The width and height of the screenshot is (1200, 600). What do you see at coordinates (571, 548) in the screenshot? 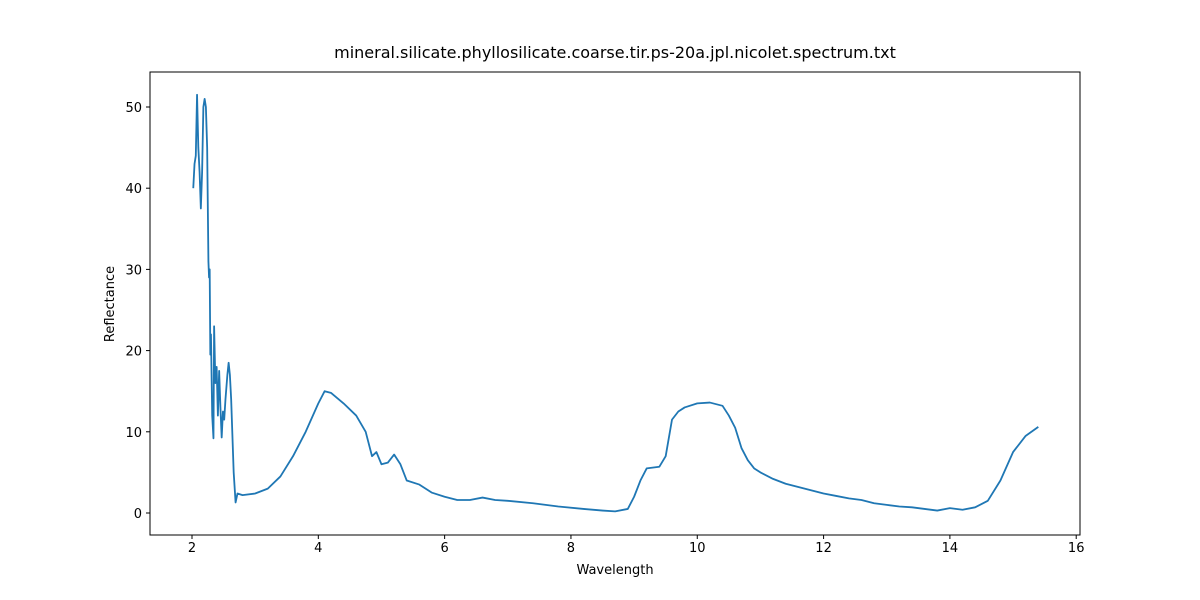
I see `x-tick-label: 8` at bounding box center [571, 548].